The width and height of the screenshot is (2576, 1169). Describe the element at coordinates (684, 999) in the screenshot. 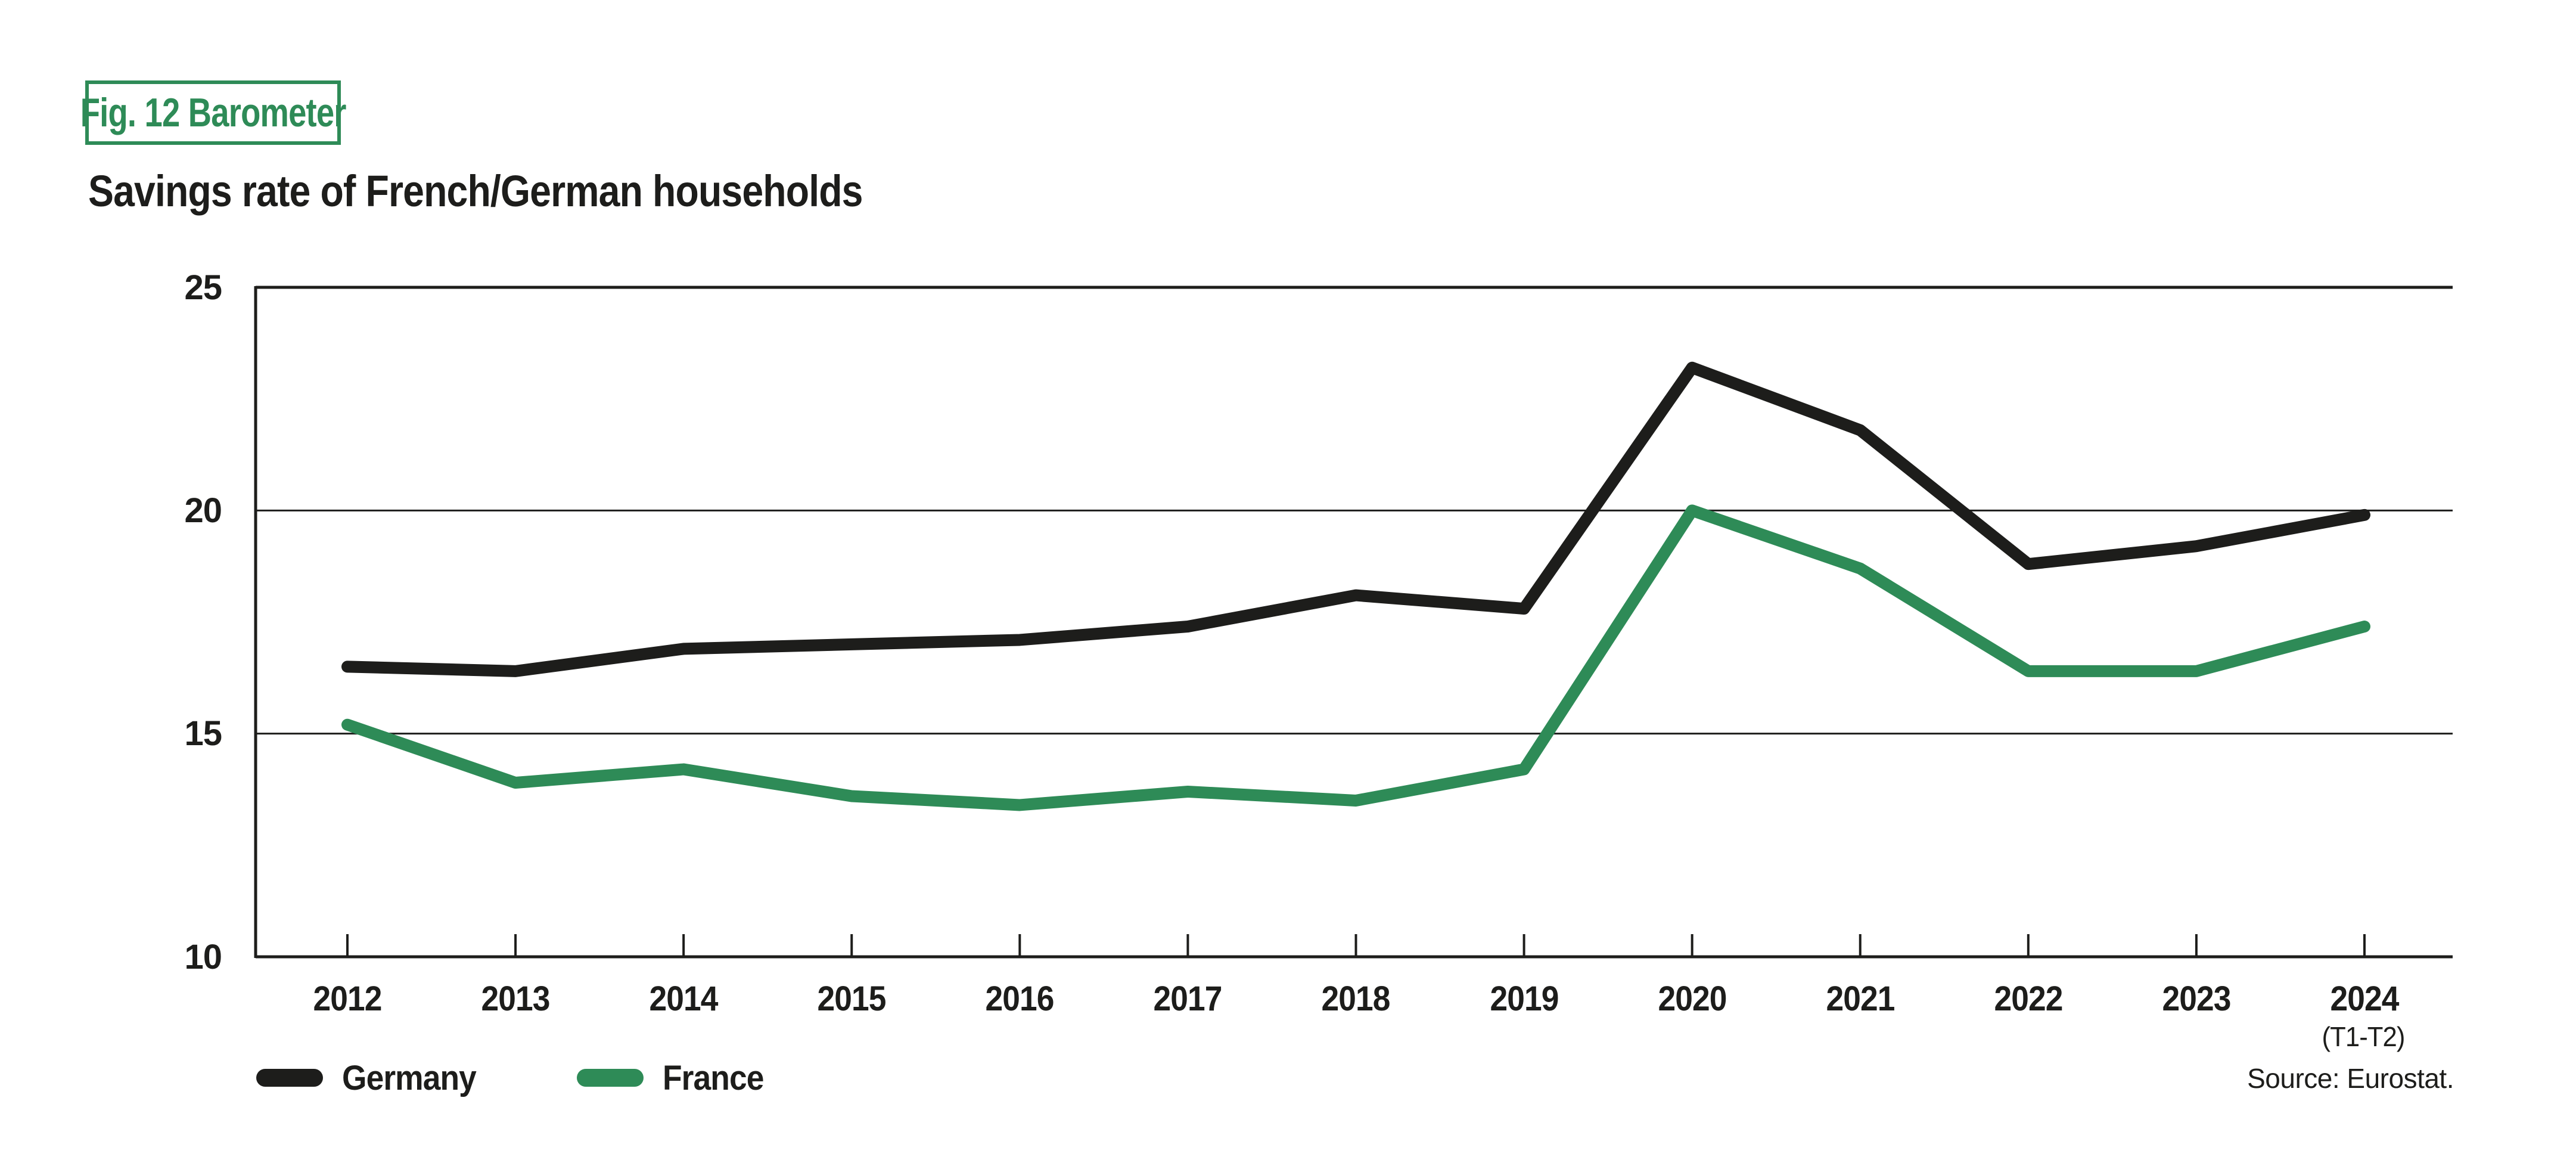

I see `x-tick-label-2014: 2014` at that location.